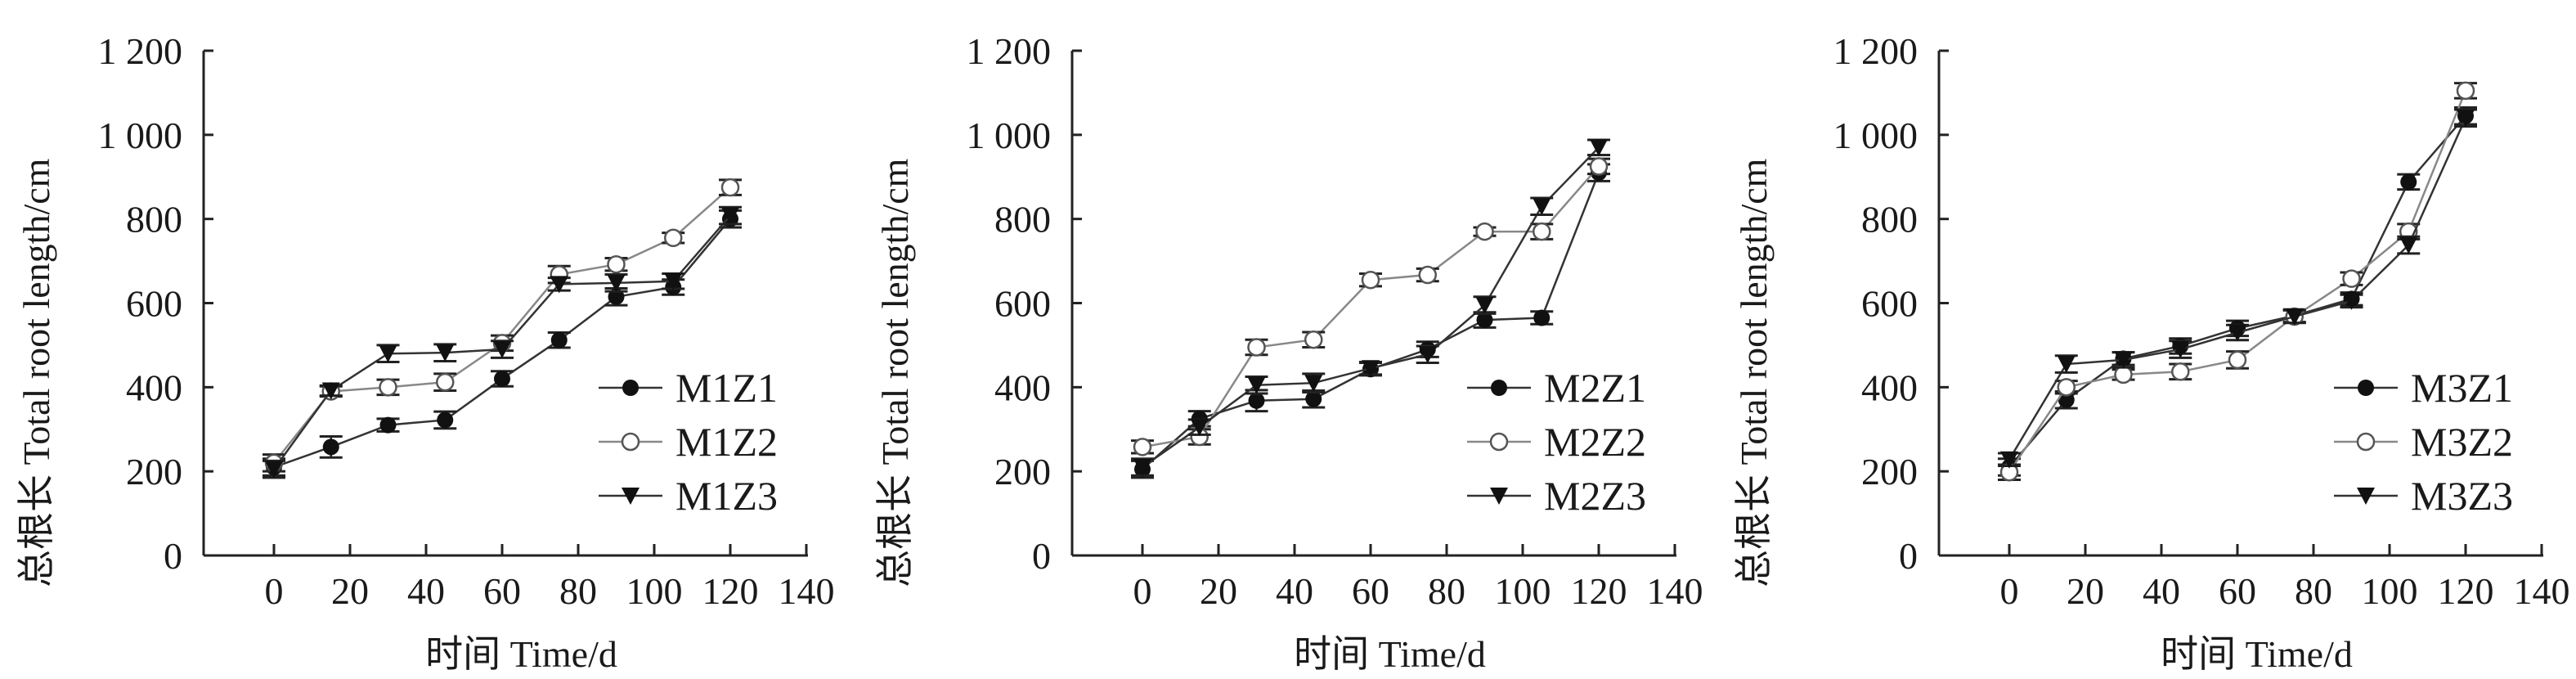 The width and height of the screenshot is (2576, 679). Describe the element at coordinates (726, 496) in the screenshot. I see `legend-label: M1Z3` at that location.